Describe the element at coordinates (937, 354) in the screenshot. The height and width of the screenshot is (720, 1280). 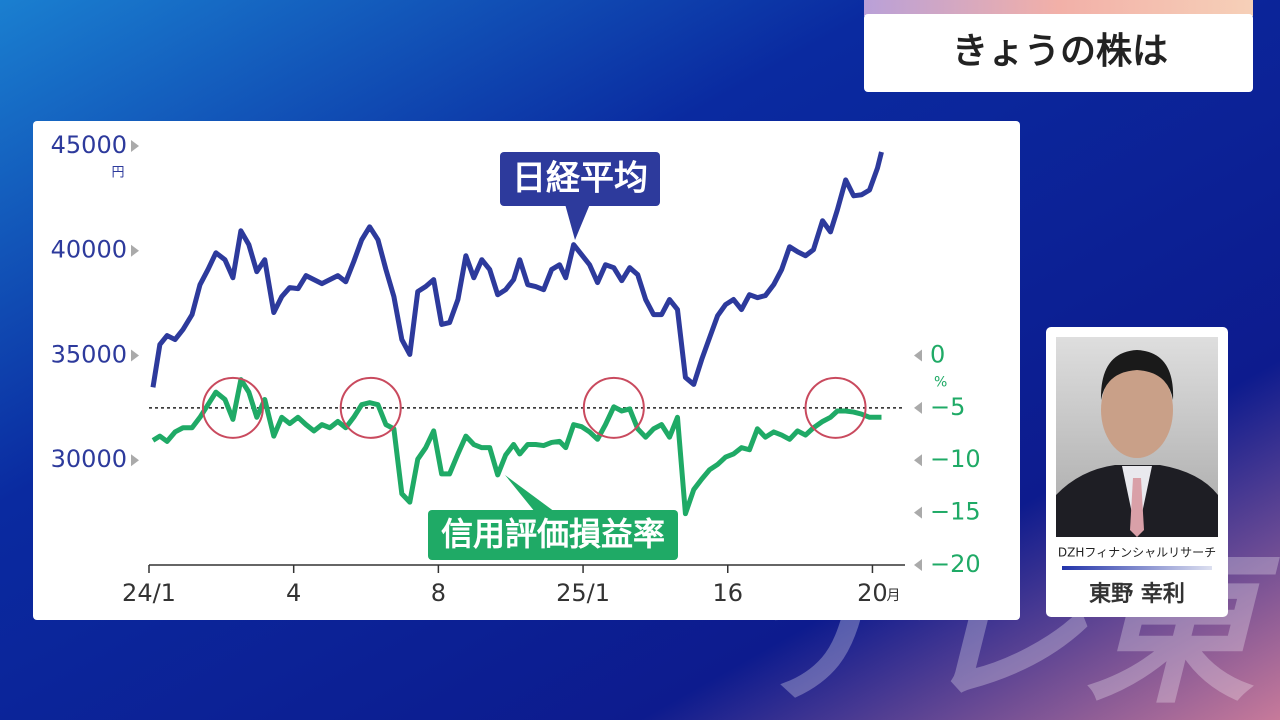
I see `y2-tick-label: 0` at that location.